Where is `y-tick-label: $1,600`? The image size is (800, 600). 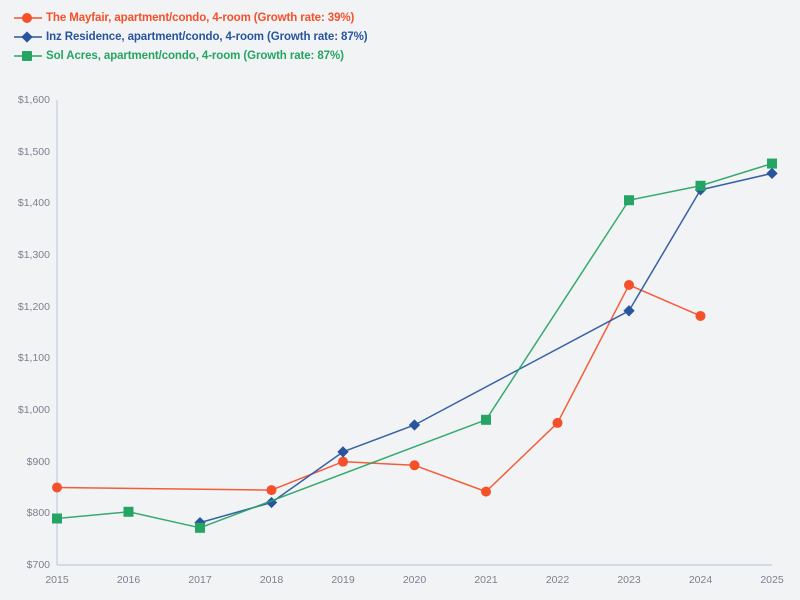 y-tick-label: $1,600 is located at coordinates (33, 100).